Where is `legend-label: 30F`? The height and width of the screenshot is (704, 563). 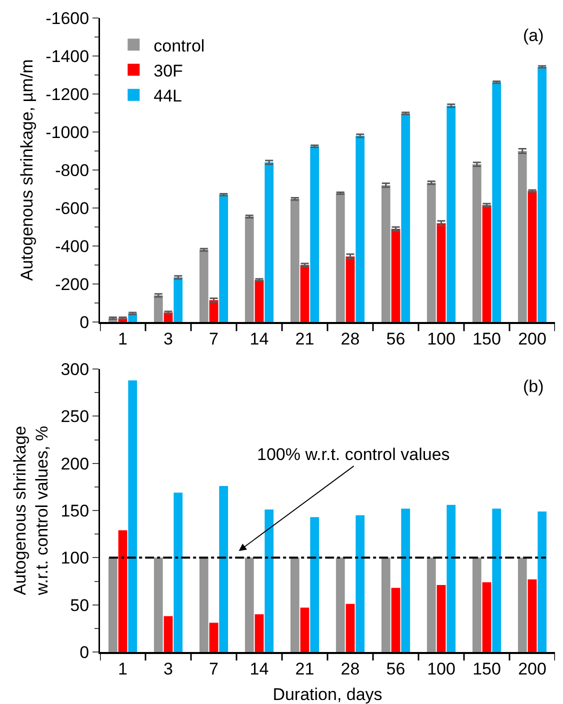 legend-label: 30F is located at coordinates (168, 70).